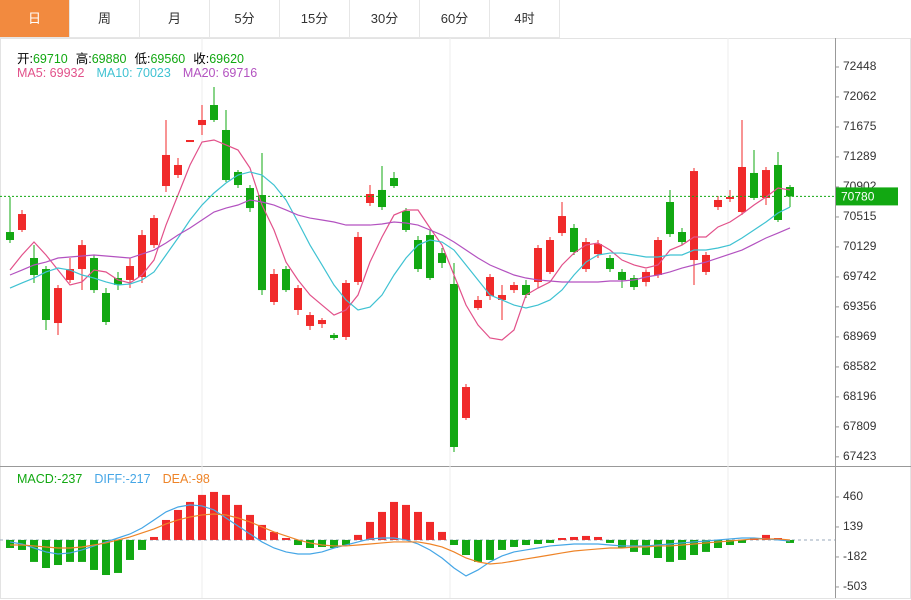 The image size is (911, 600). Describe the element at coordinates (218, 57) in the screenshot. I see `info-item: 收:69620` at that location.